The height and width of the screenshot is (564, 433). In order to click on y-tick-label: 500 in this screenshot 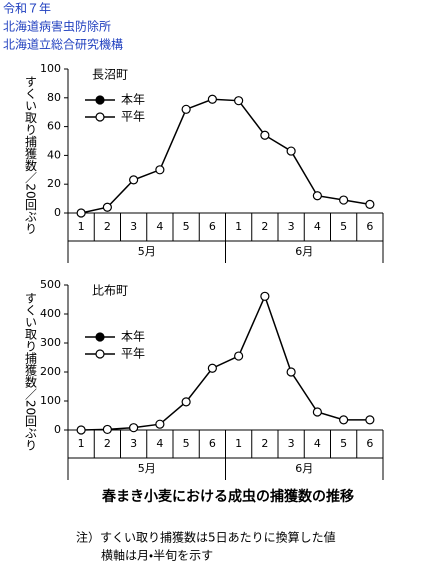, I will do `click(50, 284)`.